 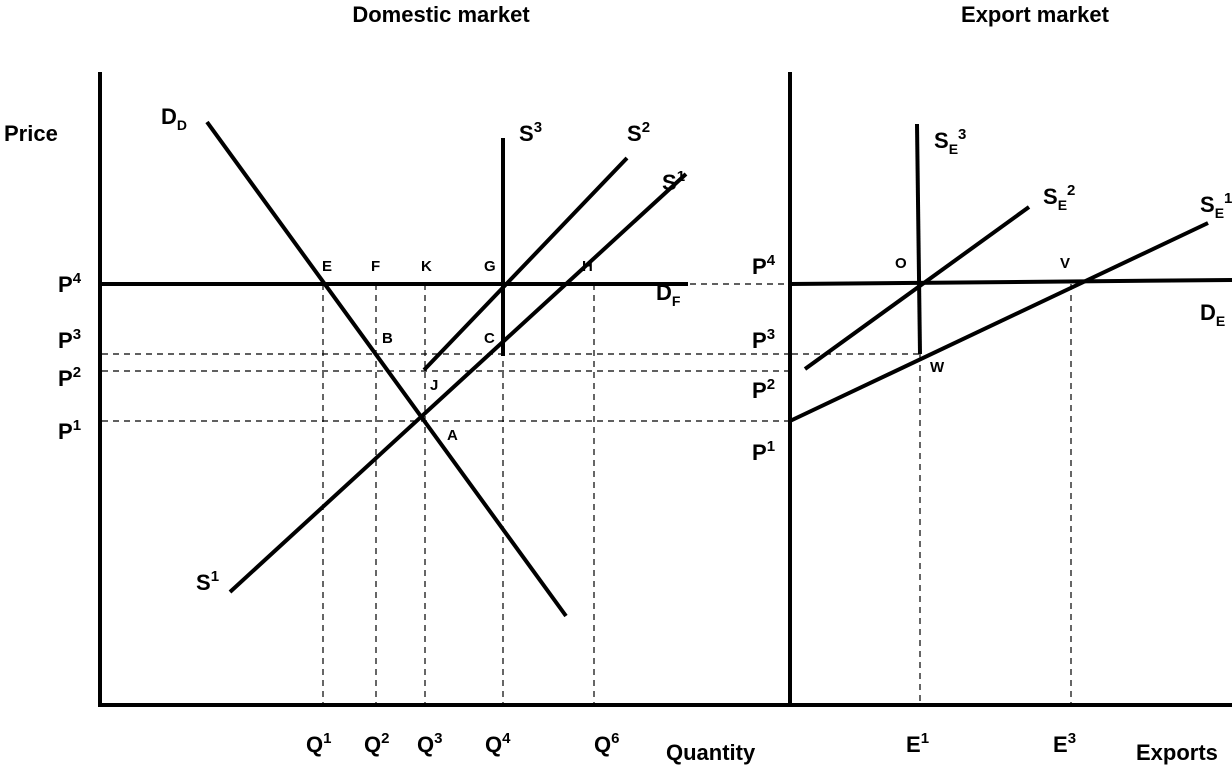 What do you see at coordinates (387, 338) in the screenshot?
I see `point-label-b: B` at bounding box center [387, 338].